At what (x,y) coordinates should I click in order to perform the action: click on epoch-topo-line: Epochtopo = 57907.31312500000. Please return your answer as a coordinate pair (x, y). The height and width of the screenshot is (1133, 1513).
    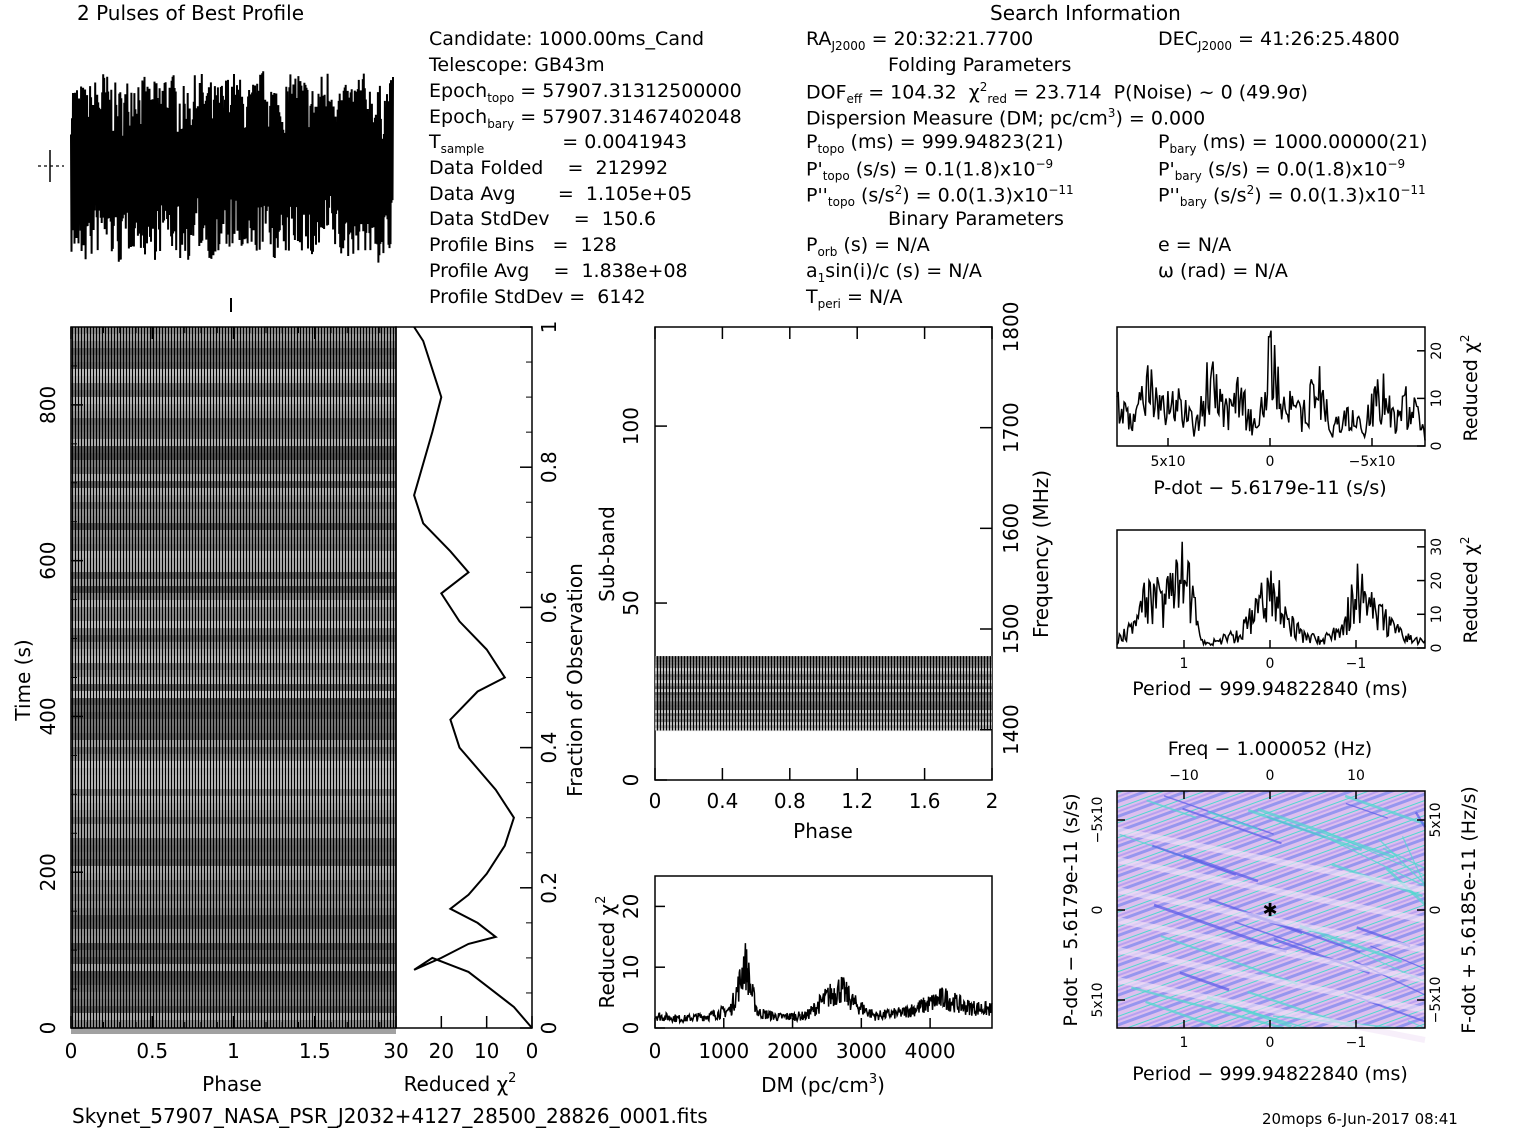
    Looking at the image, I should click on (585, 92).